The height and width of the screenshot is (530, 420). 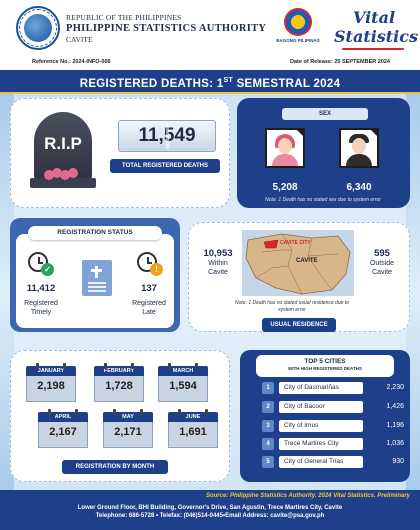 What do you see at coordinates (150, 264) in the screenshot?
I see `clock-warning-icon: !` at bounding box center [150, 264].